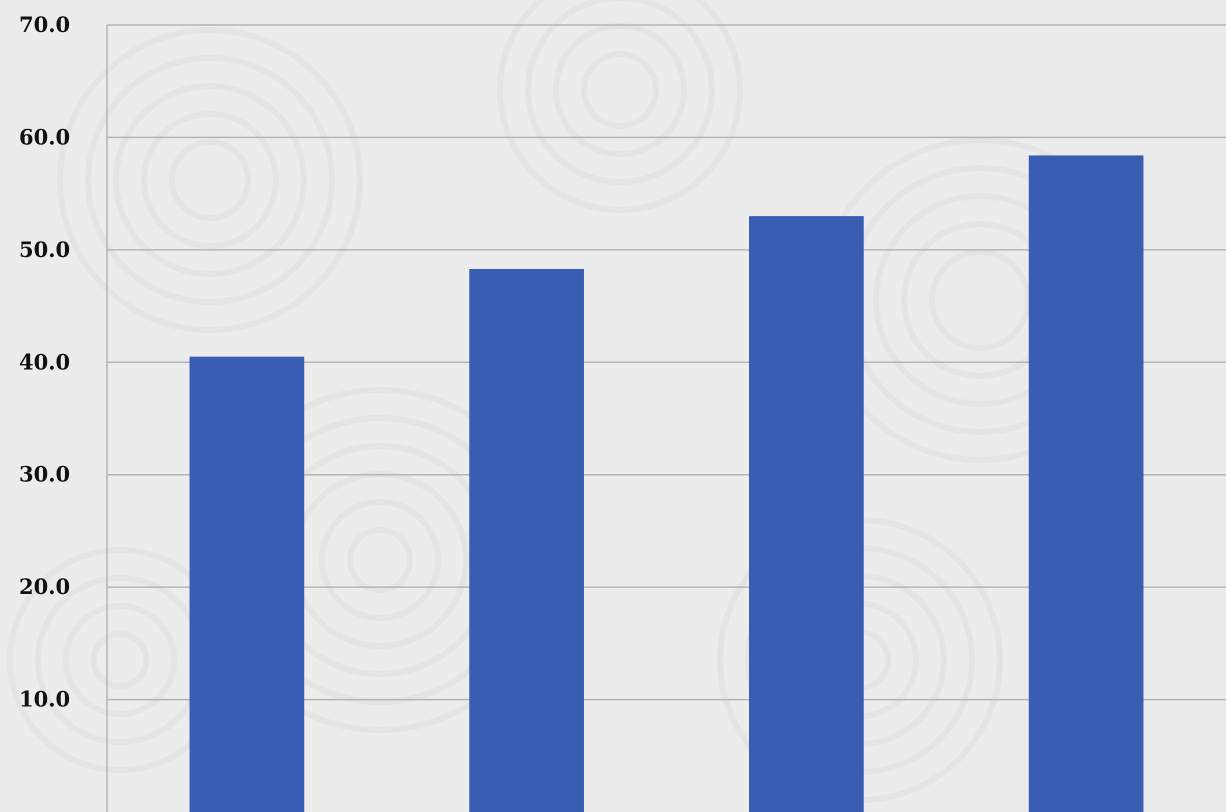 The height and width of the screenshot is (812, 1226). I want to click on y-tick-labels: 10.0 20.0 30.0 40.0 50.0 60.0 70.0, so click(44, 362).